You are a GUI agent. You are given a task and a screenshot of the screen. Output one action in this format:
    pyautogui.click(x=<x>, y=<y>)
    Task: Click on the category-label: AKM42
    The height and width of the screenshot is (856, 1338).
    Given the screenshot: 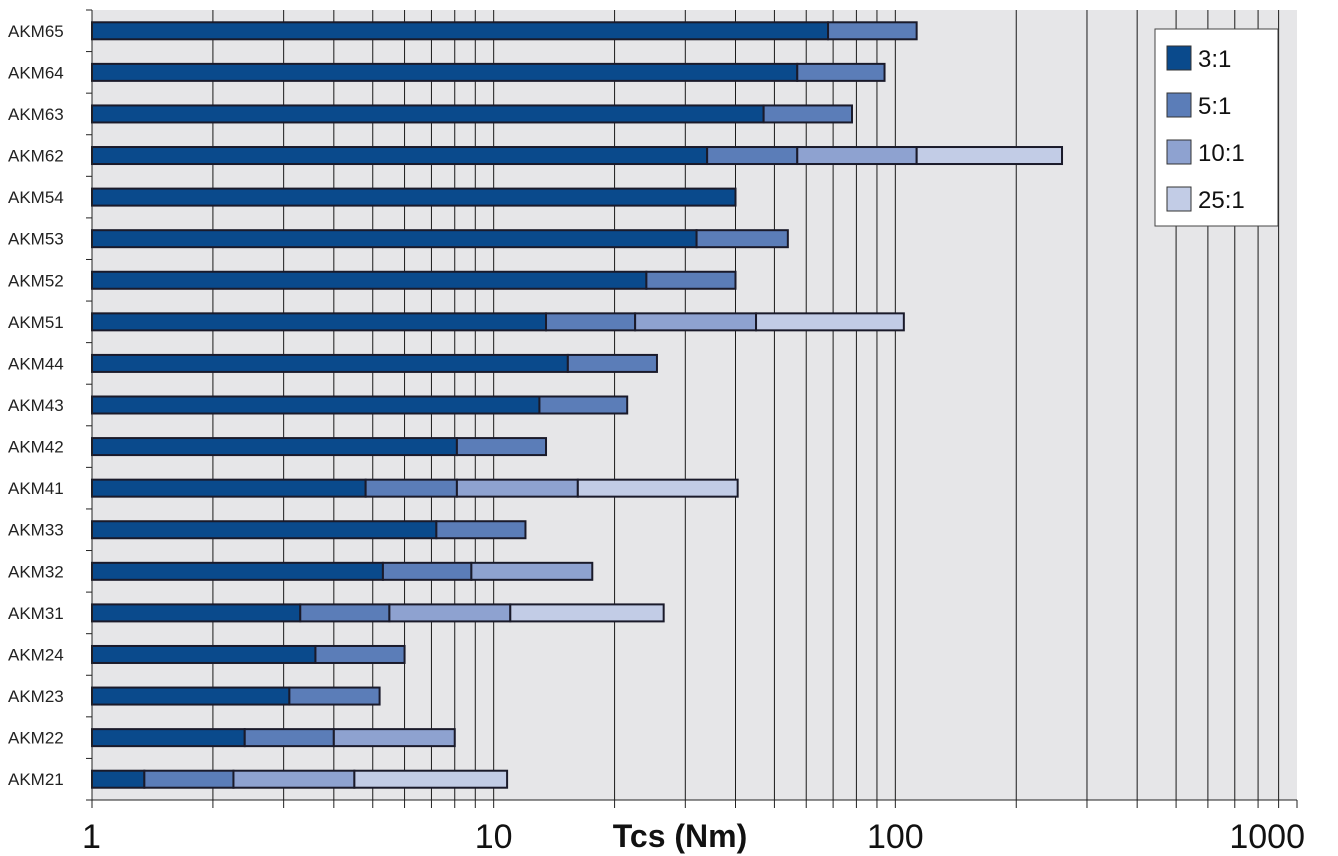 What is the action you would take?
    pyautogui.click(x=36, y=447)
    